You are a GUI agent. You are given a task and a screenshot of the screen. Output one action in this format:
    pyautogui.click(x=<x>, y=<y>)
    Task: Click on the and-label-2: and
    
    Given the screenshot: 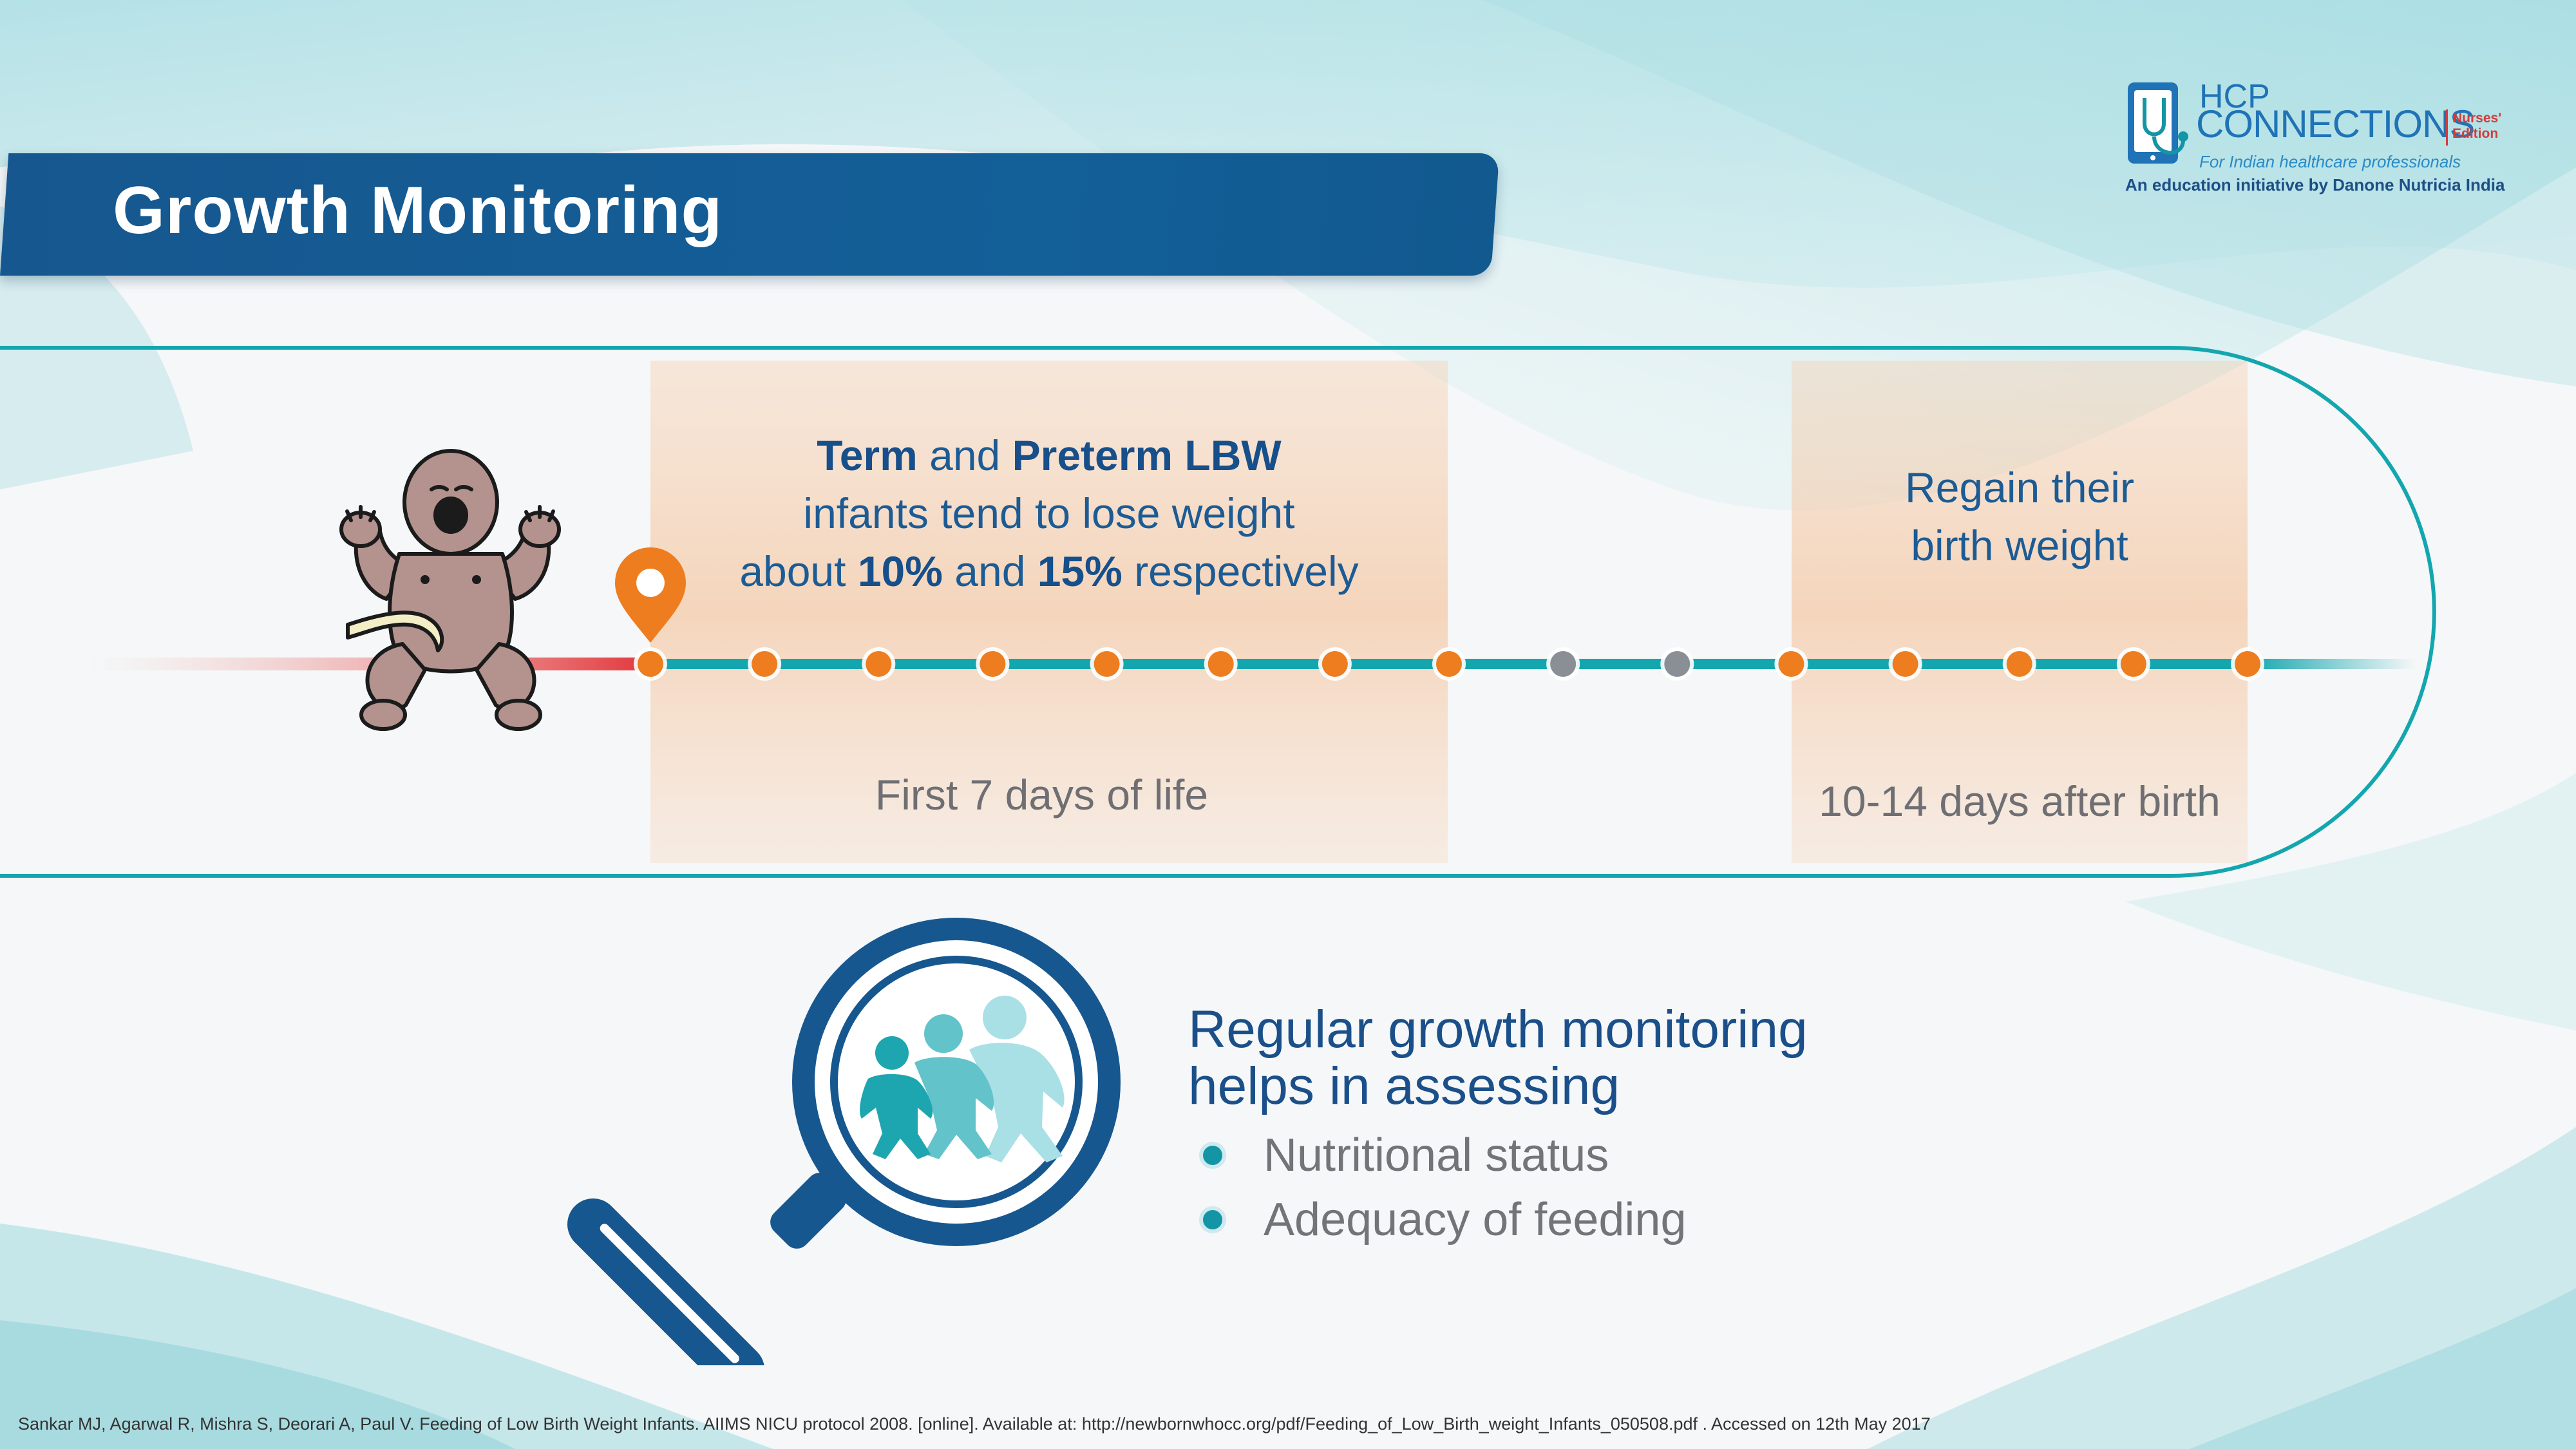 What is the action you would take?
    pyautogui.click(x=990, y=571)
    